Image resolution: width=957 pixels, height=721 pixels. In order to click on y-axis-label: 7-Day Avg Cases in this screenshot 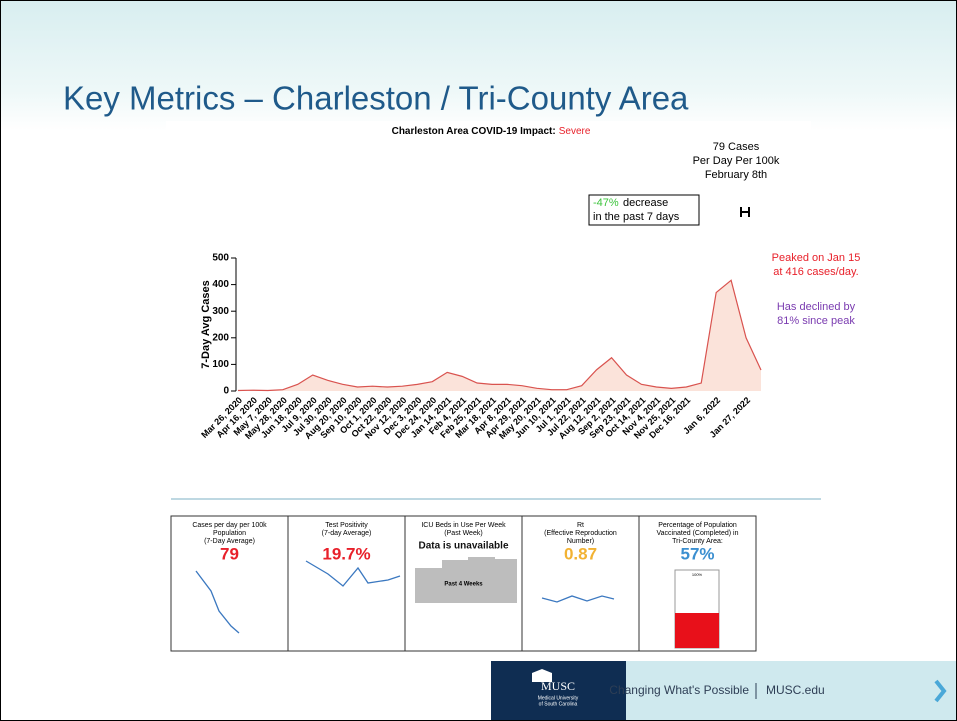, I will do `click(206, 324)`.